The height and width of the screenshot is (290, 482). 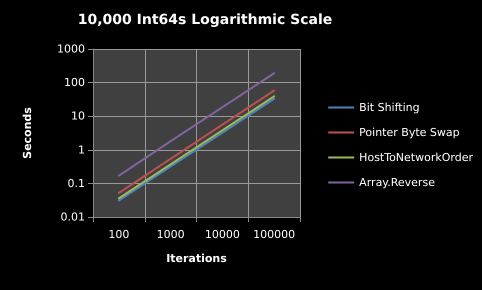 I want to click on x-tick-label: 100000, so click(x=274, y=234).